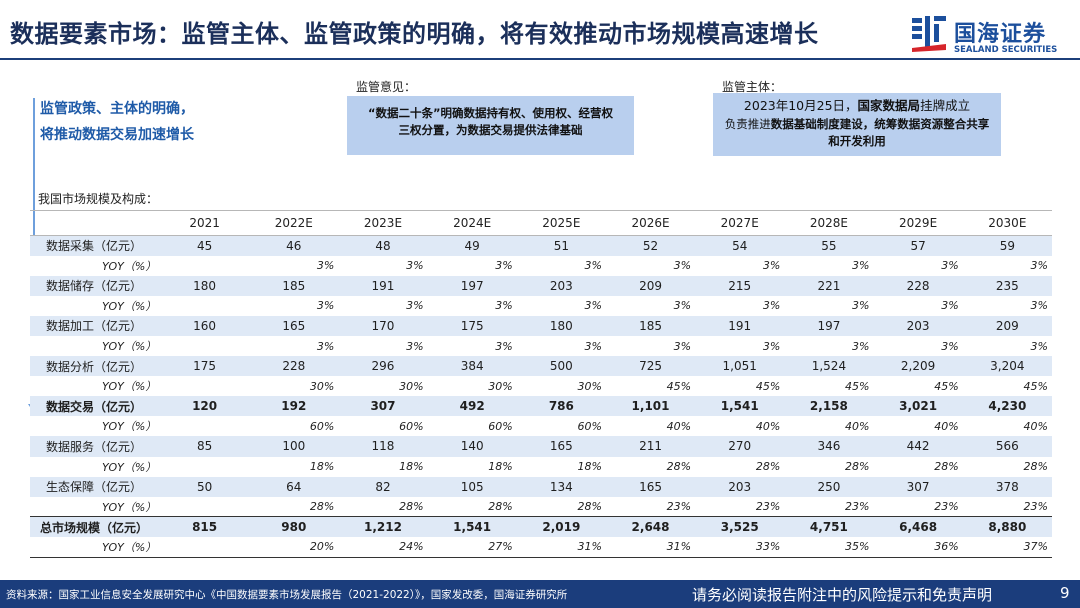 This screenshot has height=608, width=1080. Describe the element at coordinates (918, 223) in the screenshot. I see `table-header-year: 2029E` at that location.